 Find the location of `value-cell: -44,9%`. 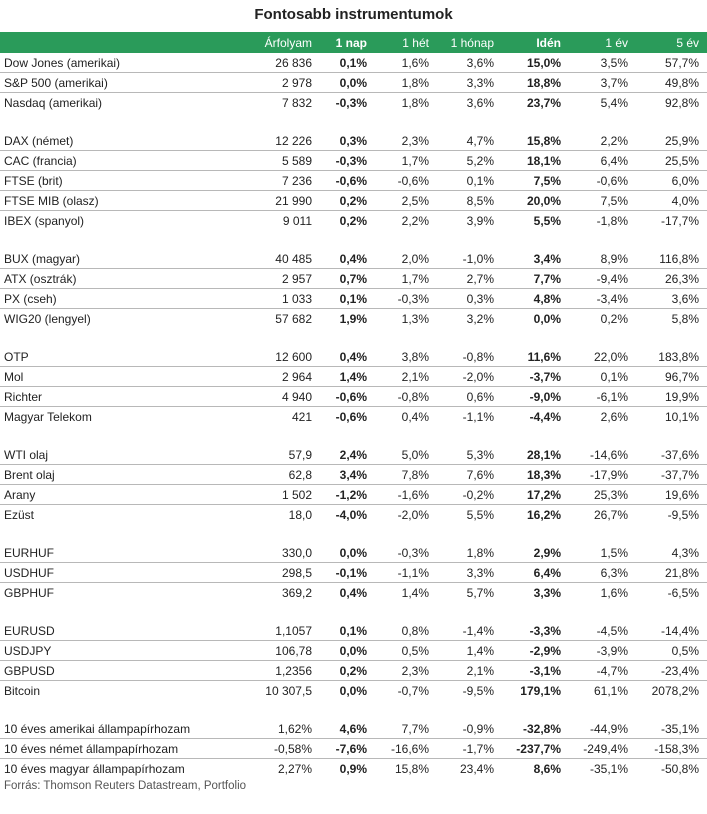

value-cell: -44,9% is located at coordinates (602, 729).